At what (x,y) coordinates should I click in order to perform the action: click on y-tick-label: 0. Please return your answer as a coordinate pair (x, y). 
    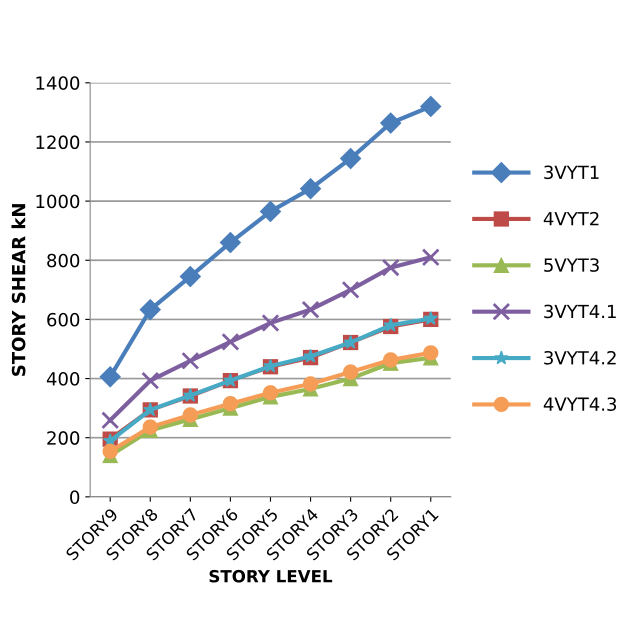
    Looking at the image, I should click on (75, 497).